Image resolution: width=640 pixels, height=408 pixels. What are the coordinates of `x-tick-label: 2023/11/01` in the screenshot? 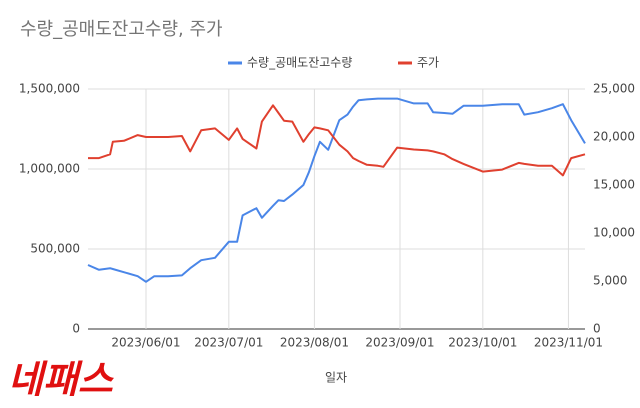 It's located at (568, 343).